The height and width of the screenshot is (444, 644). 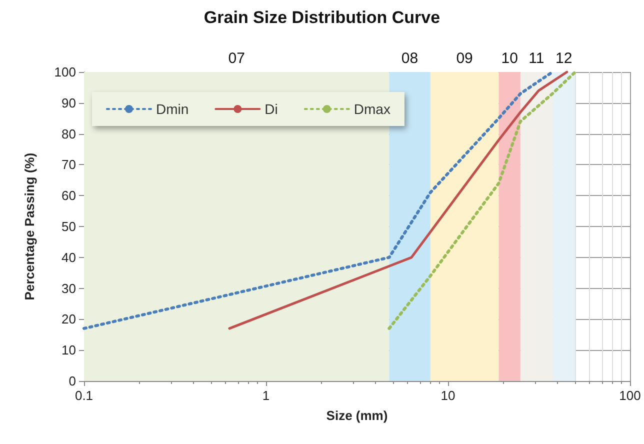 What do you see at coordinates (69, 350) in the screenshot?
I see `y-tick-label: 10` at bounding box center [69, 350].